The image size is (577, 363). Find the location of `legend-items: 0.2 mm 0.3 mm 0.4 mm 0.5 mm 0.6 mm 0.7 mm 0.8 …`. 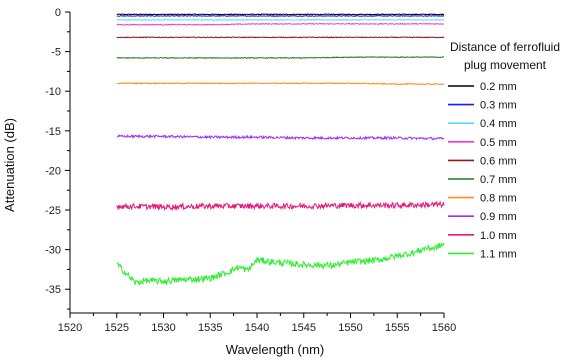

legend-items: 0.2 mm 0.3 mm 0.4 mm 0.5 mm 0.6 mm 0.7 mm 0.8 … is located at coordinates (482, 170).